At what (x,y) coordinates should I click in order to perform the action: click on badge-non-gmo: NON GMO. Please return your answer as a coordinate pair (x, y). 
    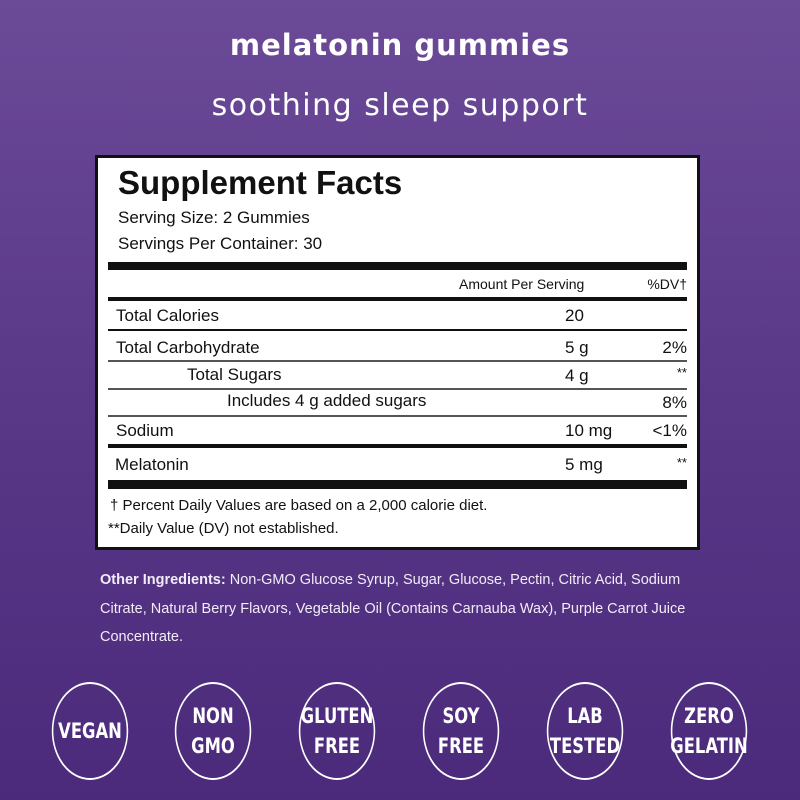
    Looking at the image, I should click on (213, 731).